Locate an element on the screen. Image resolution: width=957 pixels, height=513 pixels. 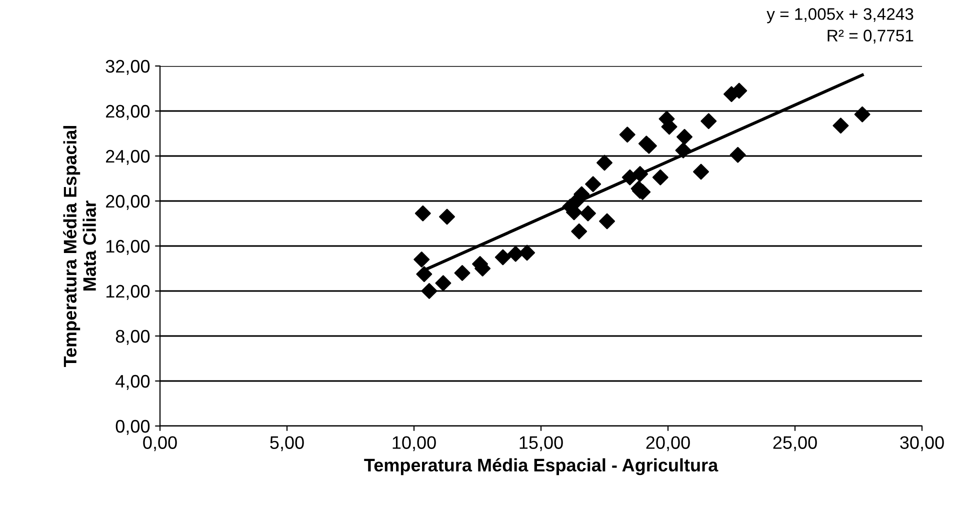
text: y = 1,005x + 3,4243 is located at coordinates (840, 16).